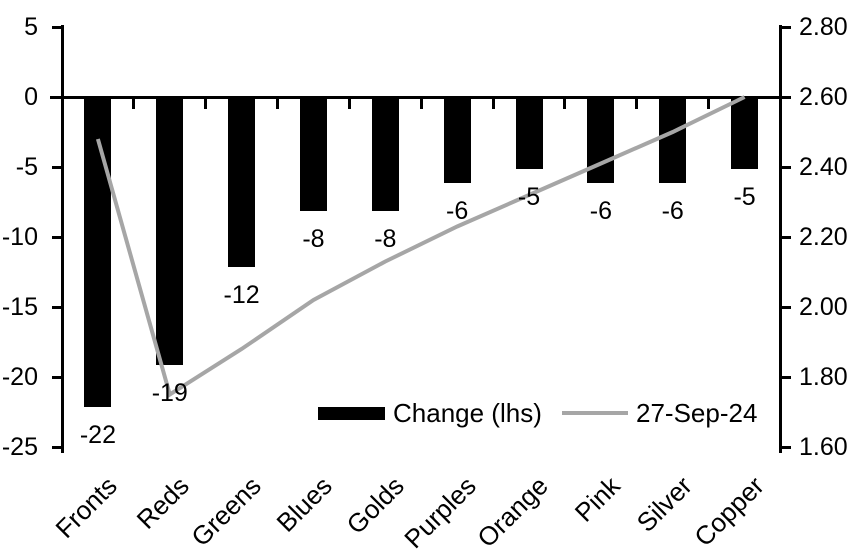  What do you see at coordinates (823, 97) in the screenshot?
I see `right-axis-tick-label: 2.60` at bounding box center [823, 97].